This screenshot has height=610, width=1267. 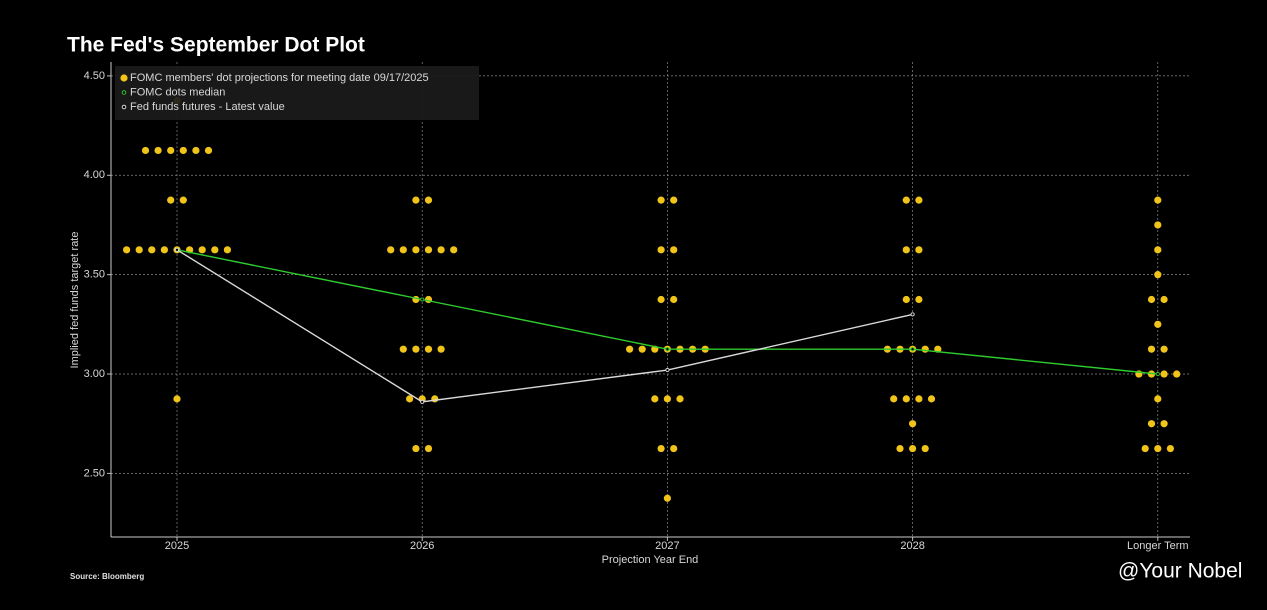 I want to click on y-axis-label: Implied fed funds target rate, so click(x=75, y=300).